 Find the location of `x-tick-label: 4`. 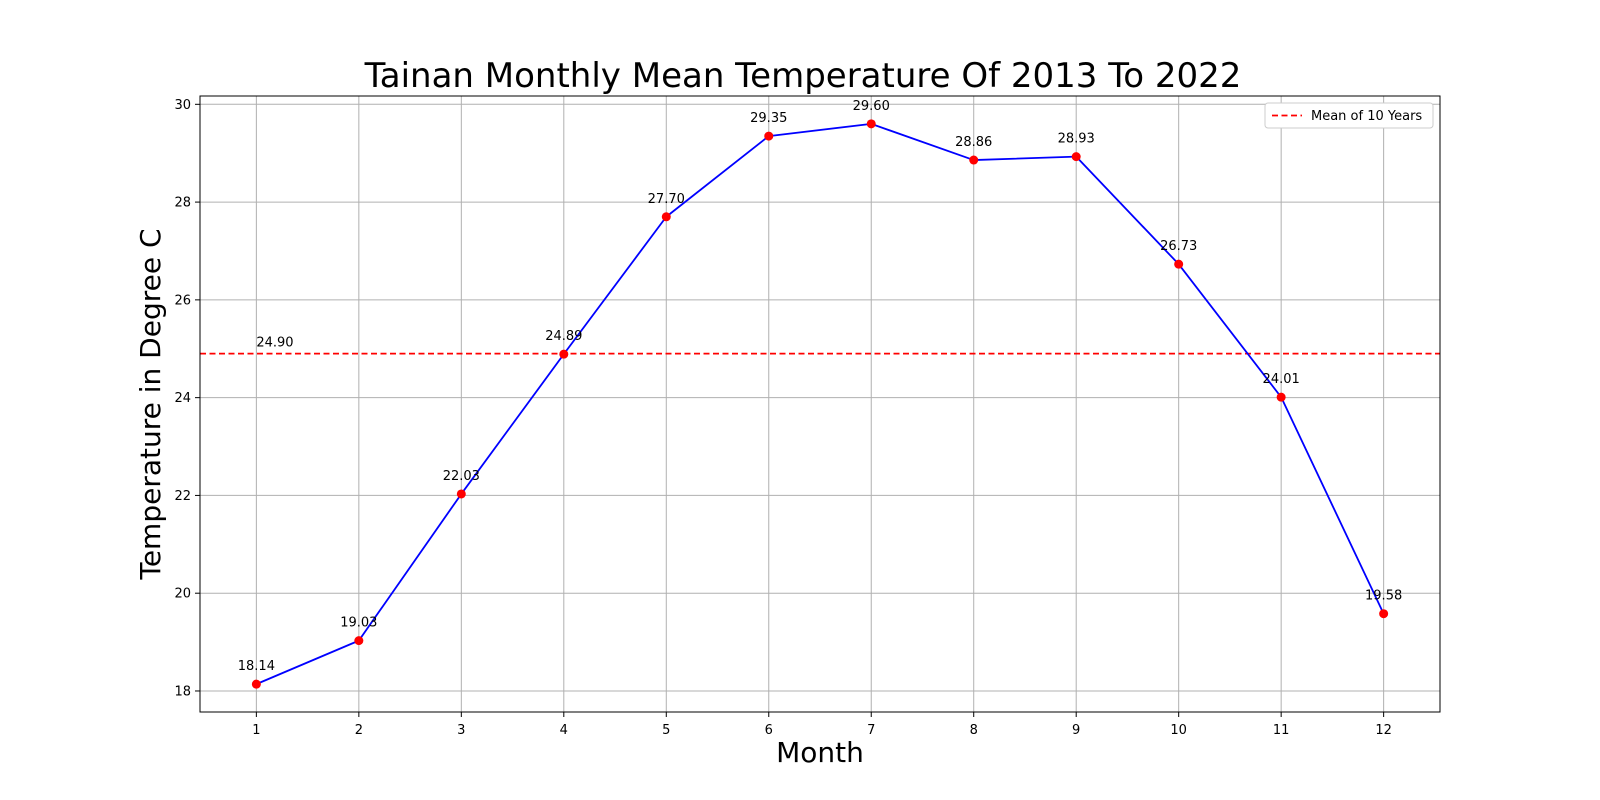

x-tick-label: 4 is located at coordinates (564, 730).